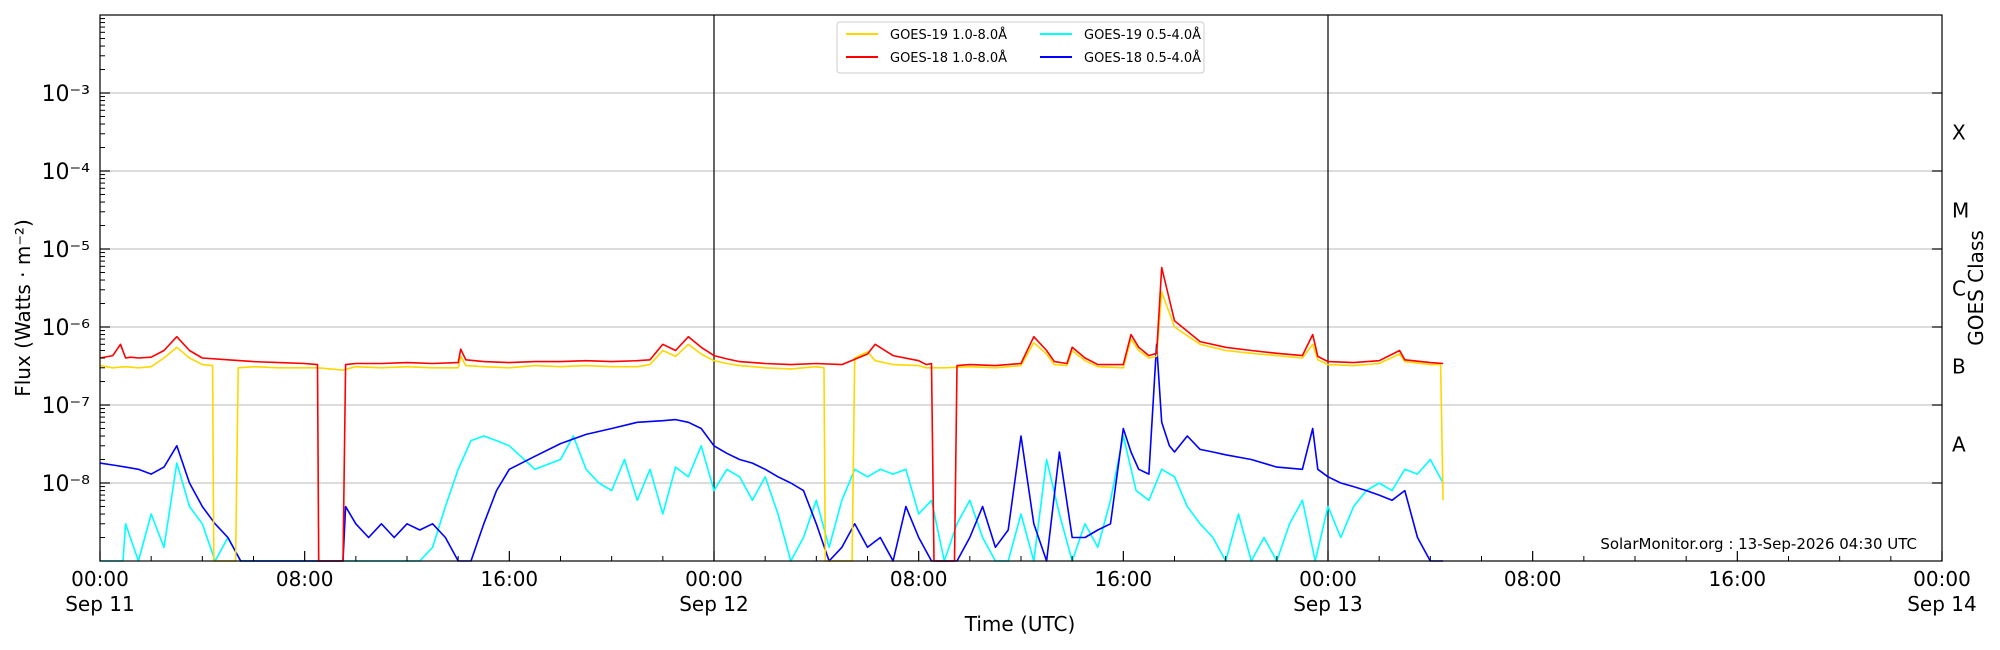  I want to click on y-tick-label: 10⁻⁶, so click(66, 328).